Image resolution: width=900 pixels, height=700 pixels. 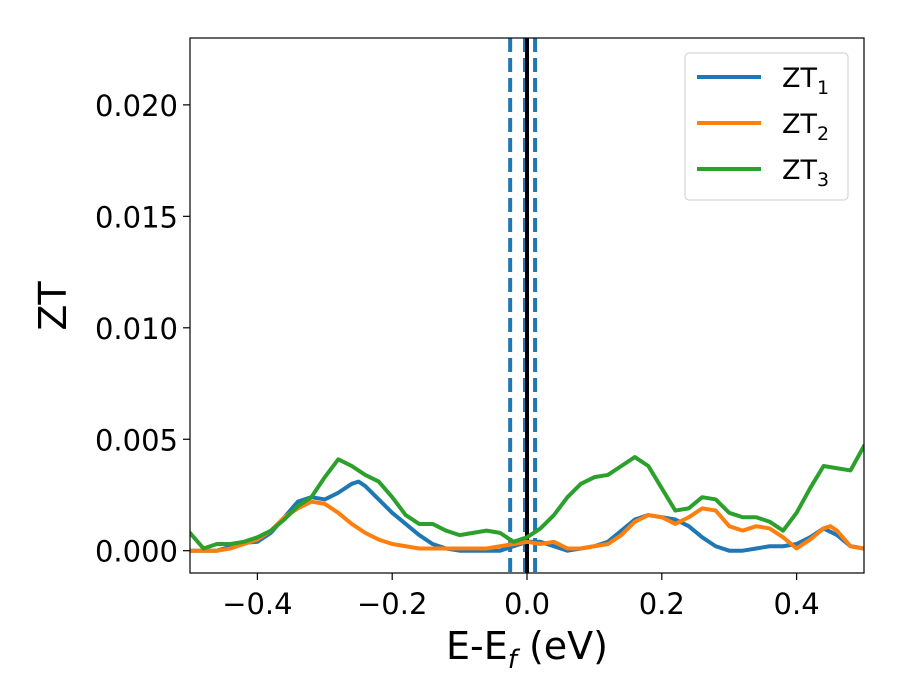 I want to click on legend-box, so click(x=766, y=126).